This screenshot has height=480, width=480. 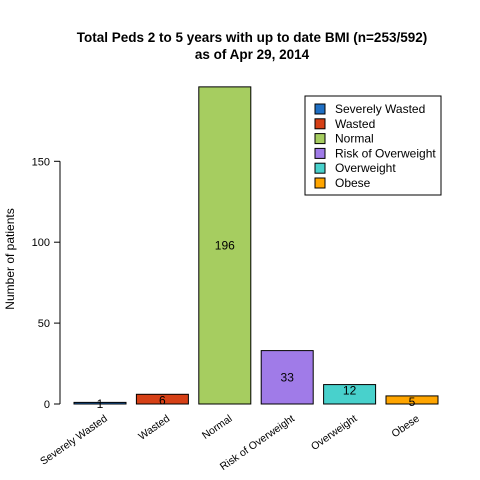 I want to click on bar-value-label: 196, so click(x=225, y=245).